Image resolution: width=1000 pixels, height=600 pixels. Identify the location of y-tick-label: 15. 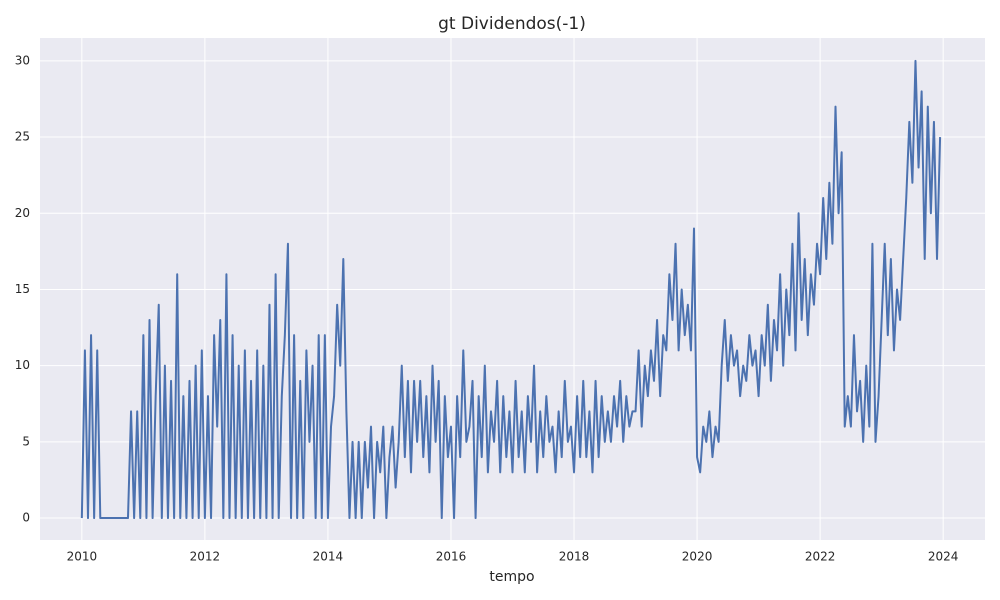
(22, 289).